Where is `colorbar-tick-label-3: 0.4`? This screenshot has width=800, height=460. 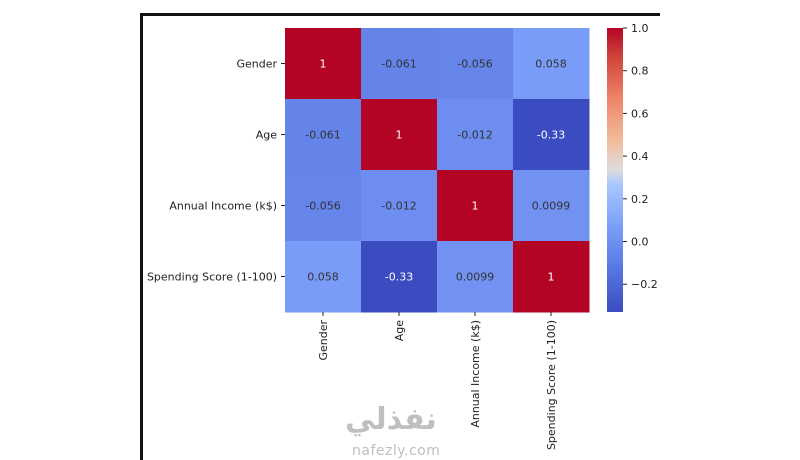 colorbar-tick-label-3: 0.4 is located at coordinates (640, 156).